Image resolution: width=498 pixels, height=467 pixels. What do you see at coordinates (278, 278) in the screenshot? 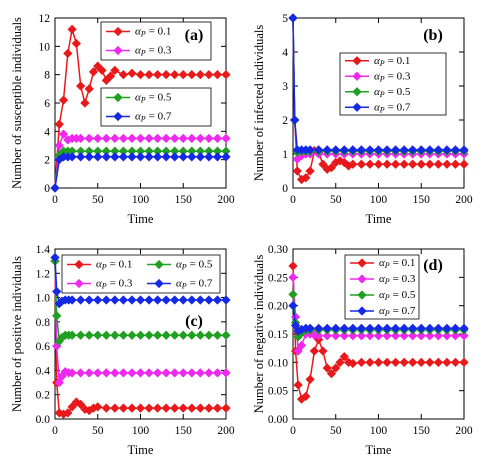
I see `y-tick-label: 0.25` at bounding box center [278, 278].